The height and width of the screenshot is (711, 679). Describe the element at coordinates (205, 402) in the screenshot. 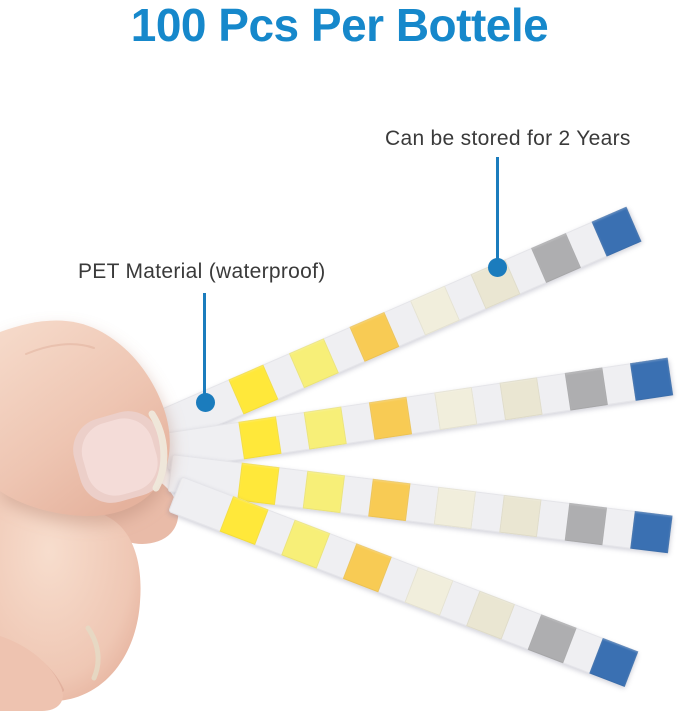

I see `leader-dot-icon-material` at that location.